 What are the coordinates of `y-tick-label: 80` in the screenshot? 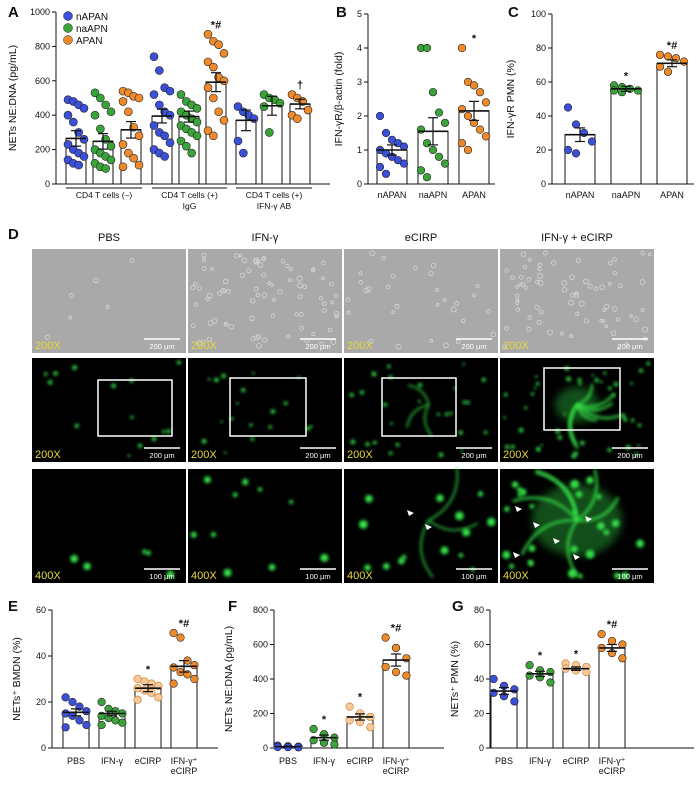 It's located at (479, 610).